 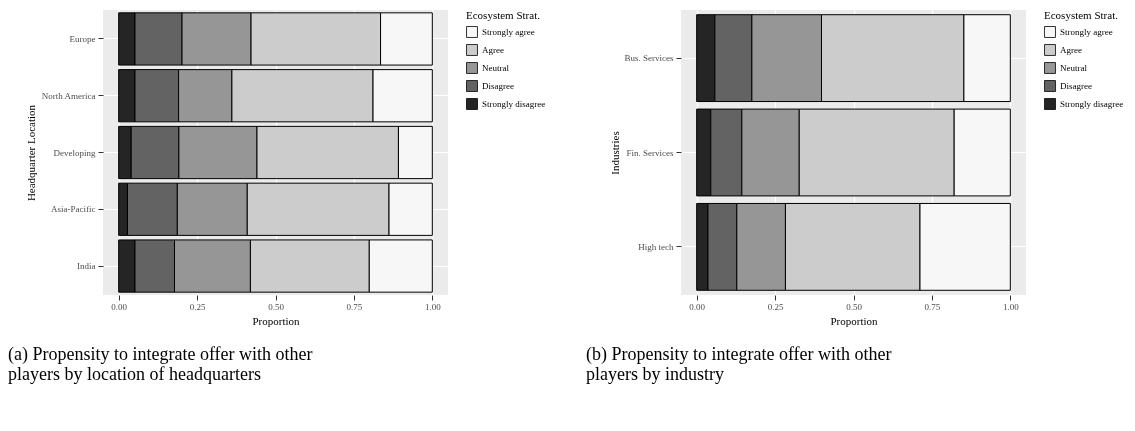 What do you see at coordinates (74, 152) in the screenshot?
I see `y-tick-label: Developing` at bounding box center [74, 152].